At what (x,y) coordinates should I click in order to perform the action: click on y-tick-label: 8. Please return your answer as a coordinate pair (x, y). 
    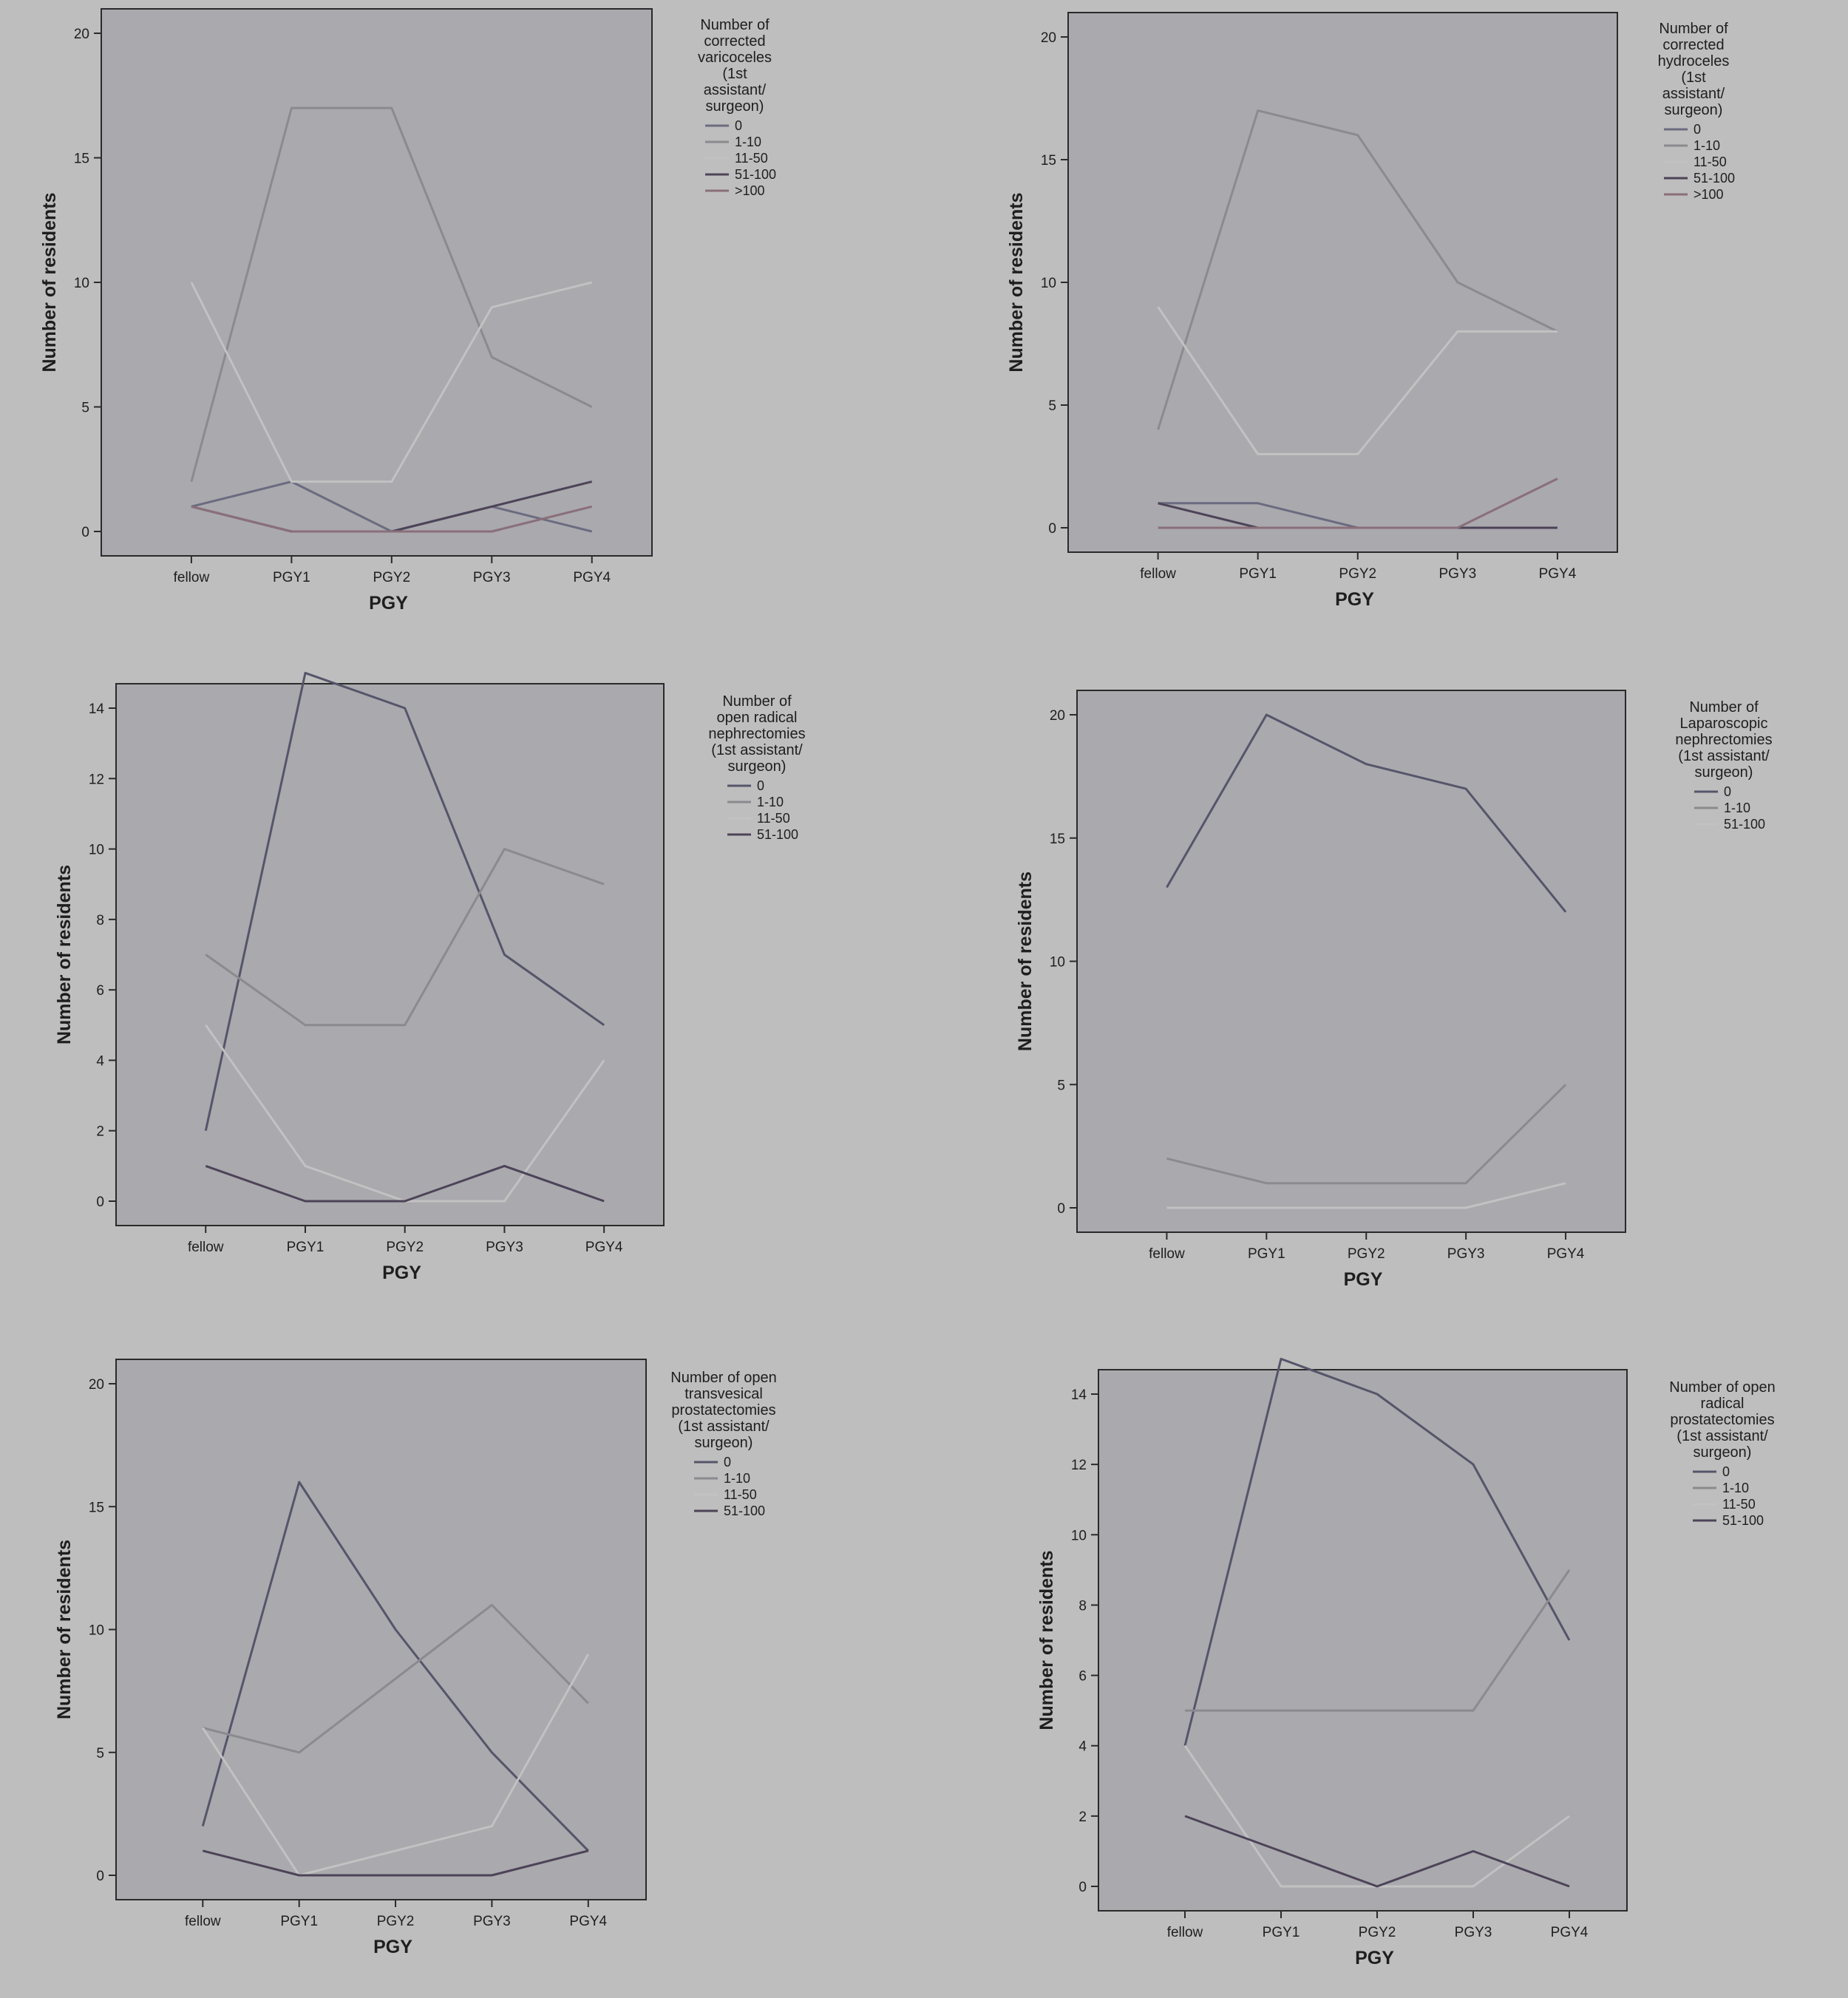
    Looking at the image, I should click on (100, 921).